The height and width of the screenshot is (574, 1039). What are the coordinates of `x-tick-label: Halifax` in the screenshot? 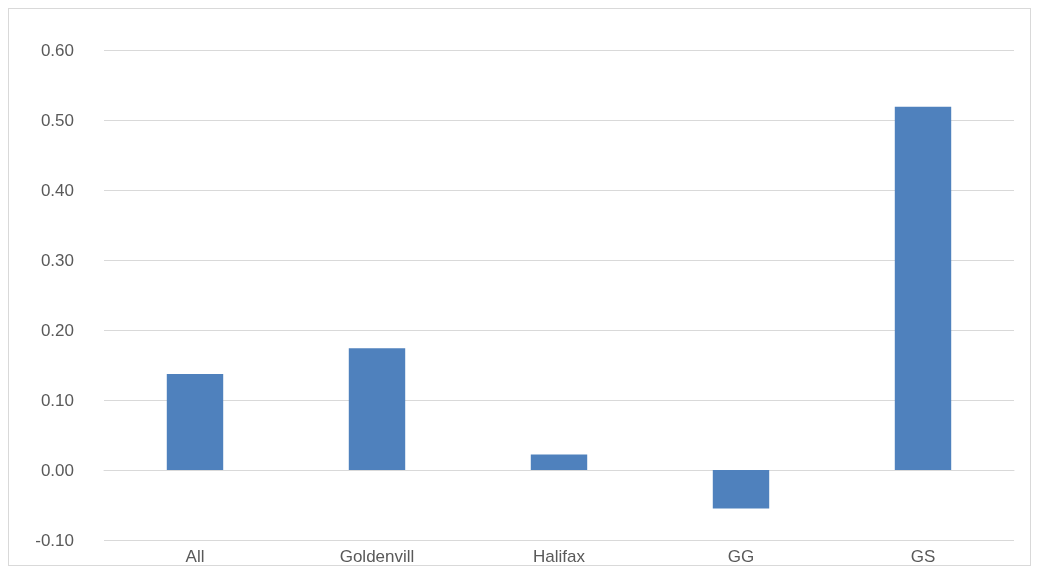 It's located at (559, 556).